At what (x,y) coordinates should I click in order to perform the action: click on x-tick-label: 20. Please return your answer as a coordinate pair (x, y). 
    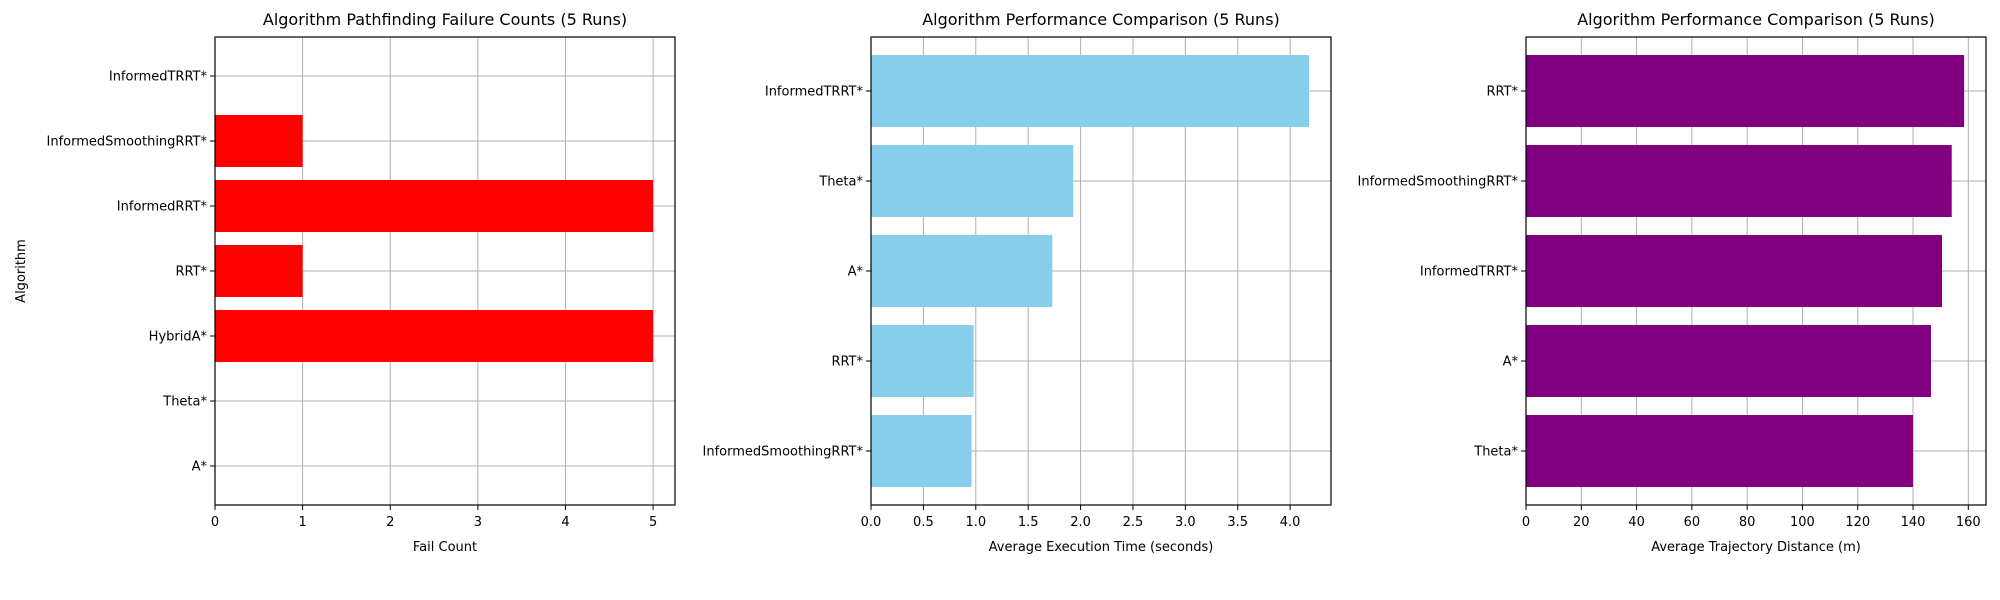
    Looking at the image, I should click on (1581, 522).